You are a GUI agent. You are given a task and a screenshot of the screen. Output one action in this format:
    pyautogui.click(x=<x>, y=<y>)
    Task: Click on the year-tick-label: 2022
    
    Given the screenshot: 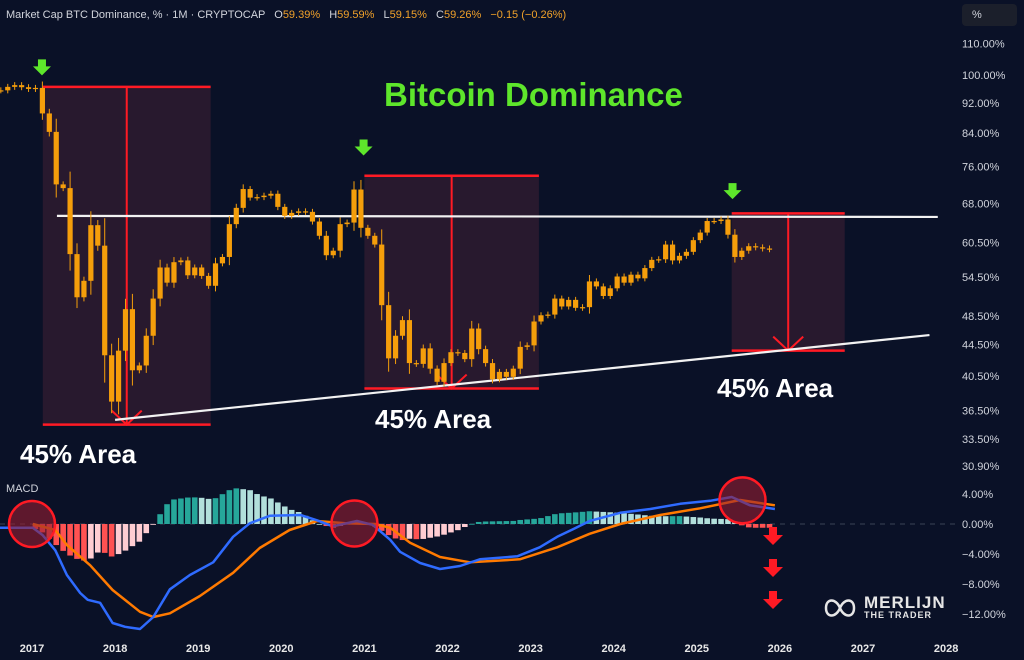 What is the action you would take?
    pyautogui.click(x=447, y=649)
    